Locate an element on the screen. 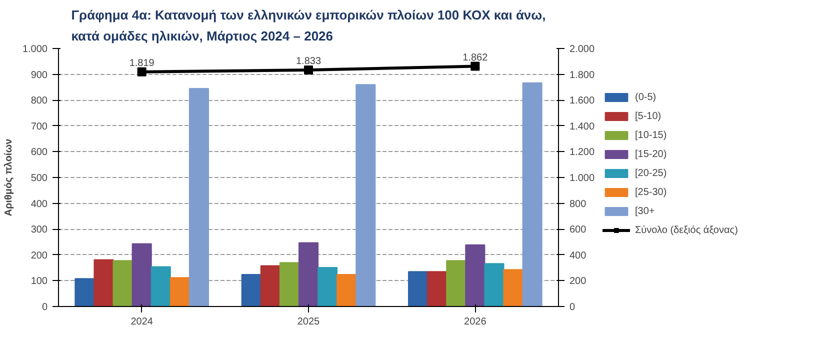 This screenshot has height=362, width=832. legend-label: [20-25) is located at coordinates (651, 173).